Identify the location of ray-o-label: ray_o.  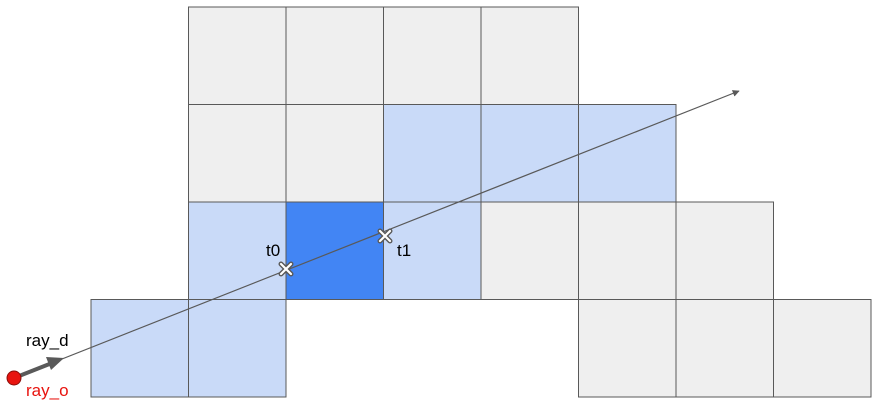
(47, 390).